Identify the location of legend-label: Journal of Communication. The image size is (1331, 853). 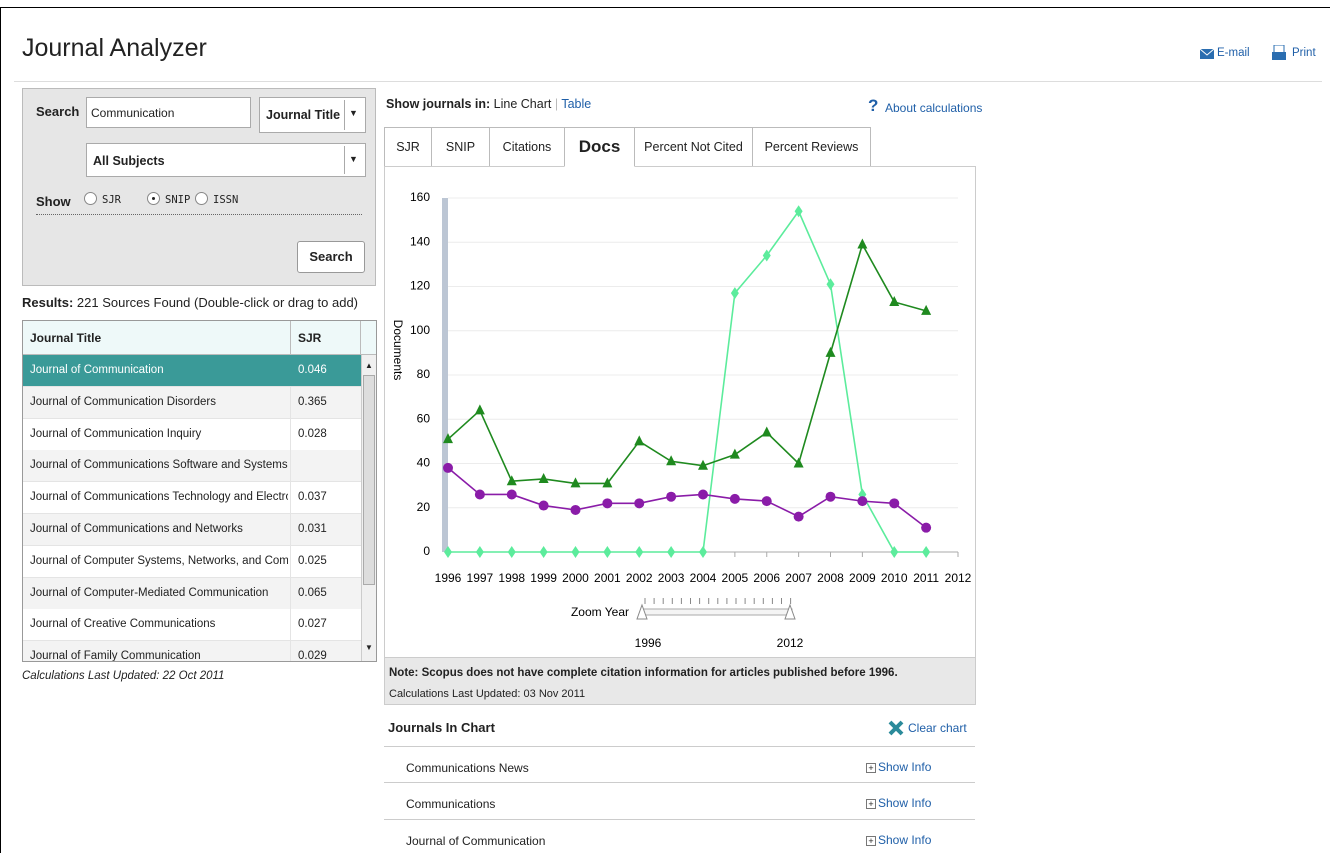
(476, 841).